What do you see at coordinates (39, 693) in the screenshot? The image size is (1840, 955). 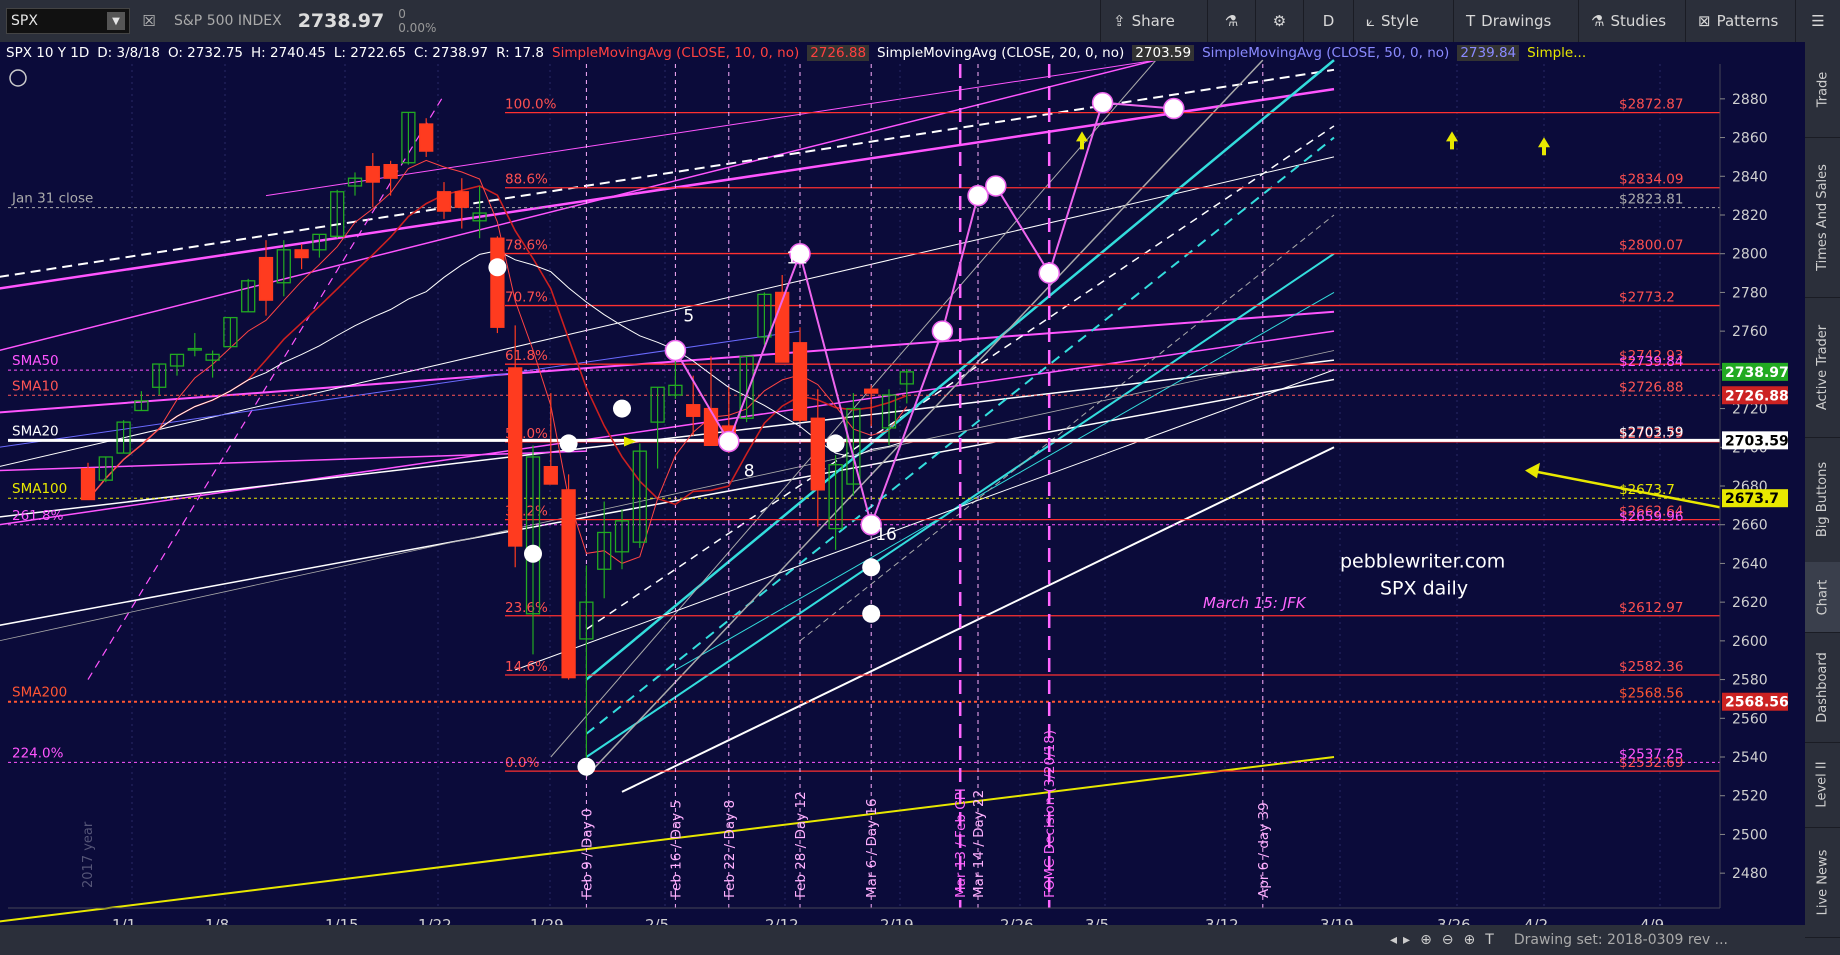 I see `level-label: SMA200` at bounding box center [39, 693].